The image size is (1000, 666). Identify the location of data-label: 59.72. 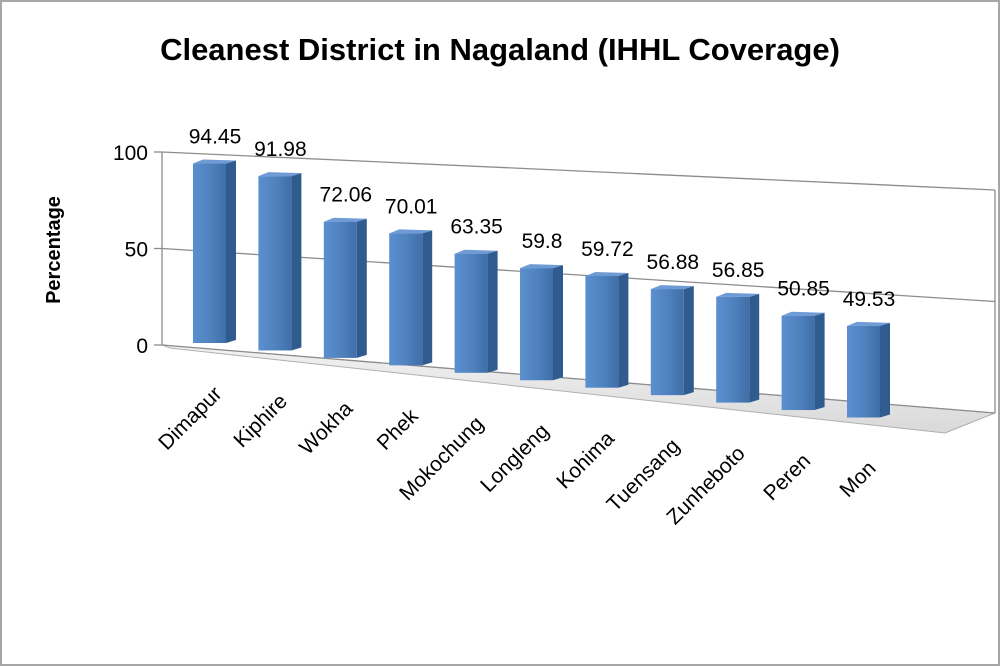
(607, 249).